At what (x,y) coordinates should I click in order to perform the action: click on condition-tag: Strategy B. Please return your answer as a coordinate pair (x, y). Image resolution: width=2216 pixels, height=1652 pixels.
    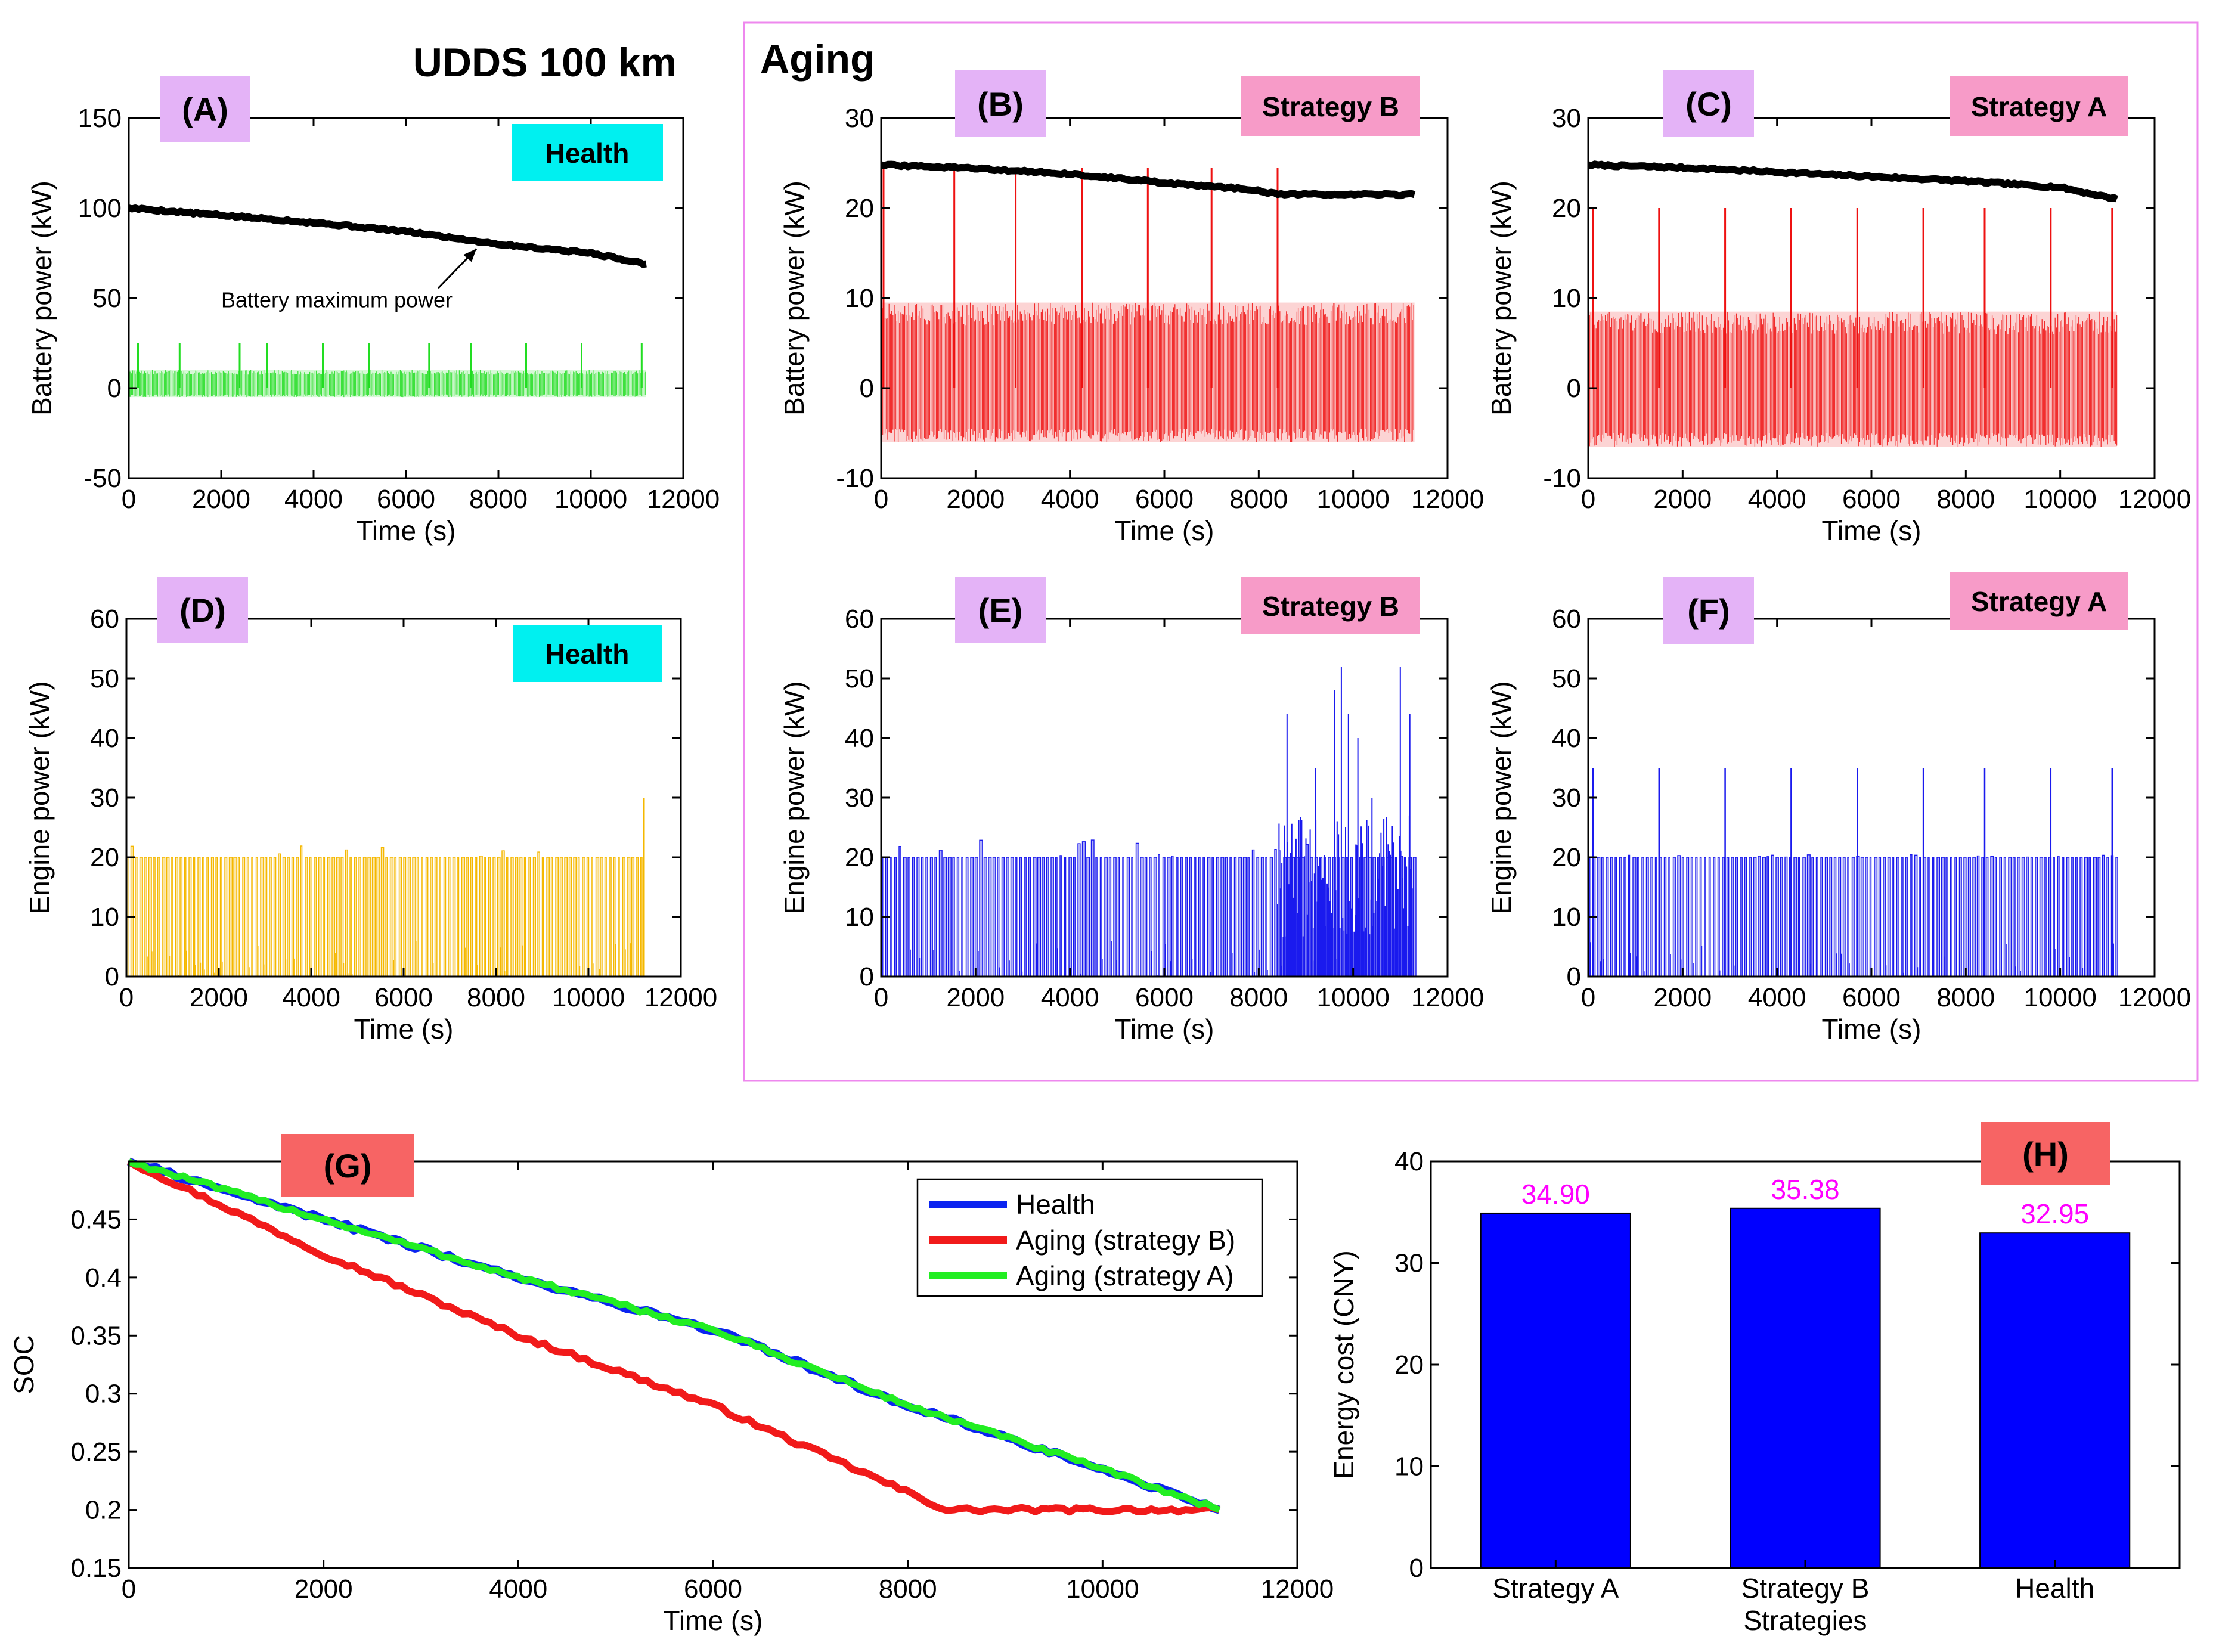
    Looking at the image, I should click on (1330, 605).